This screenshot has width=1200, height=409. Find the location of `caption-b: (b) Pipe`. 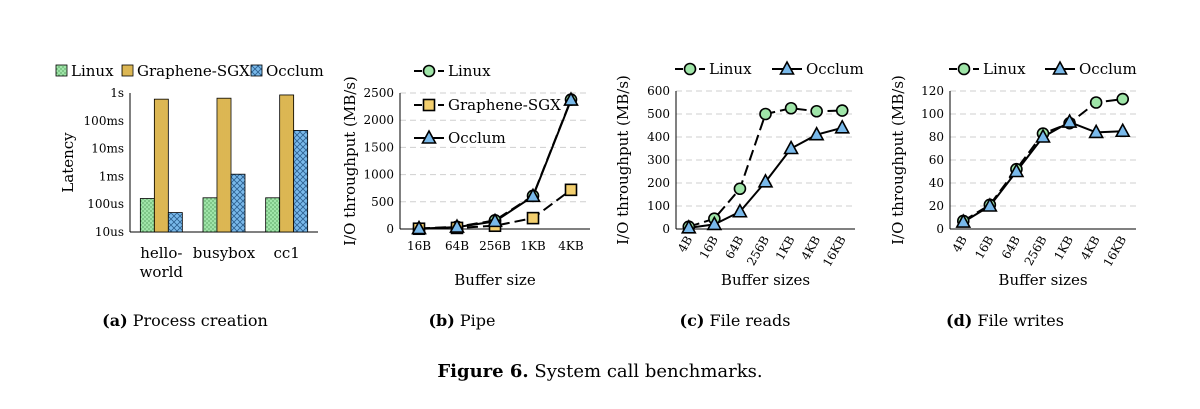

caption-b: (b) Pipe is located at coordinates (461, 320).